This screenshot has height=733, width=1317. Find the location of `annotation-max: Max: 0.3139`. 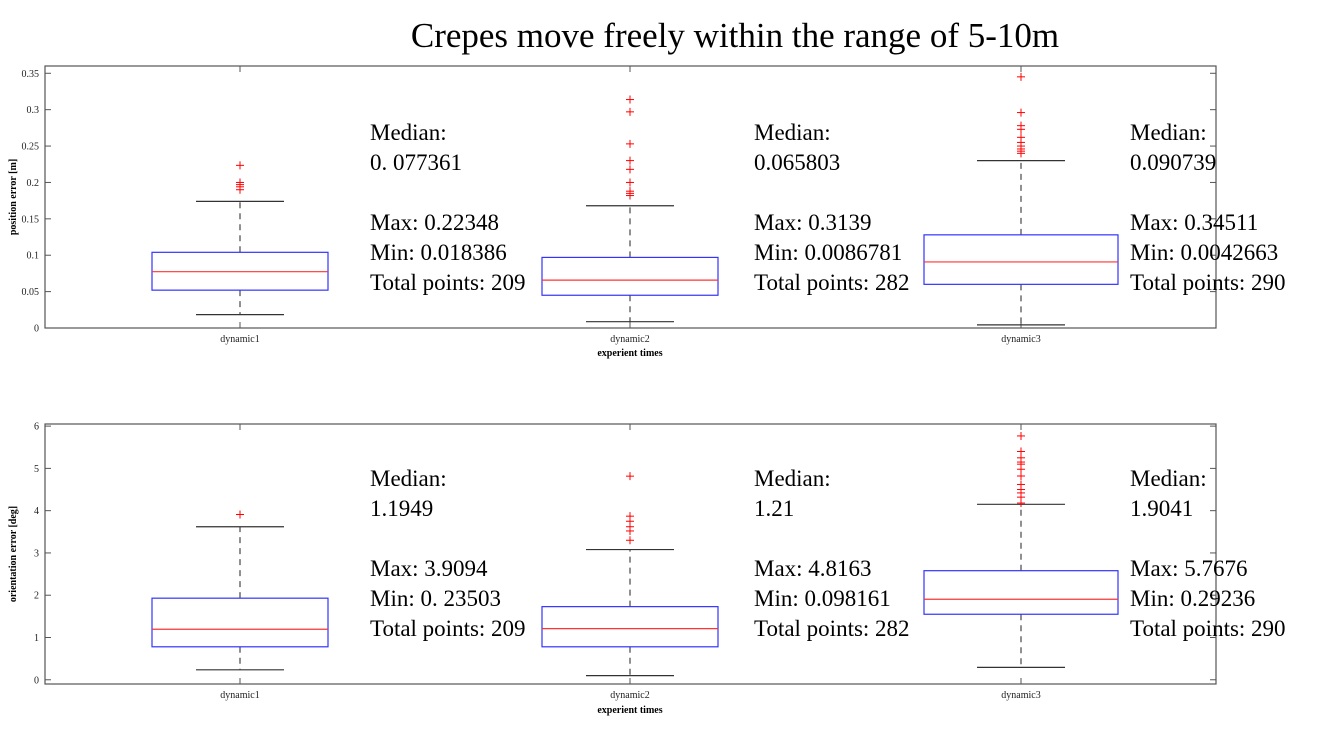

annotation-max: Max: 0.3139 is located at coordinates (813, 222).